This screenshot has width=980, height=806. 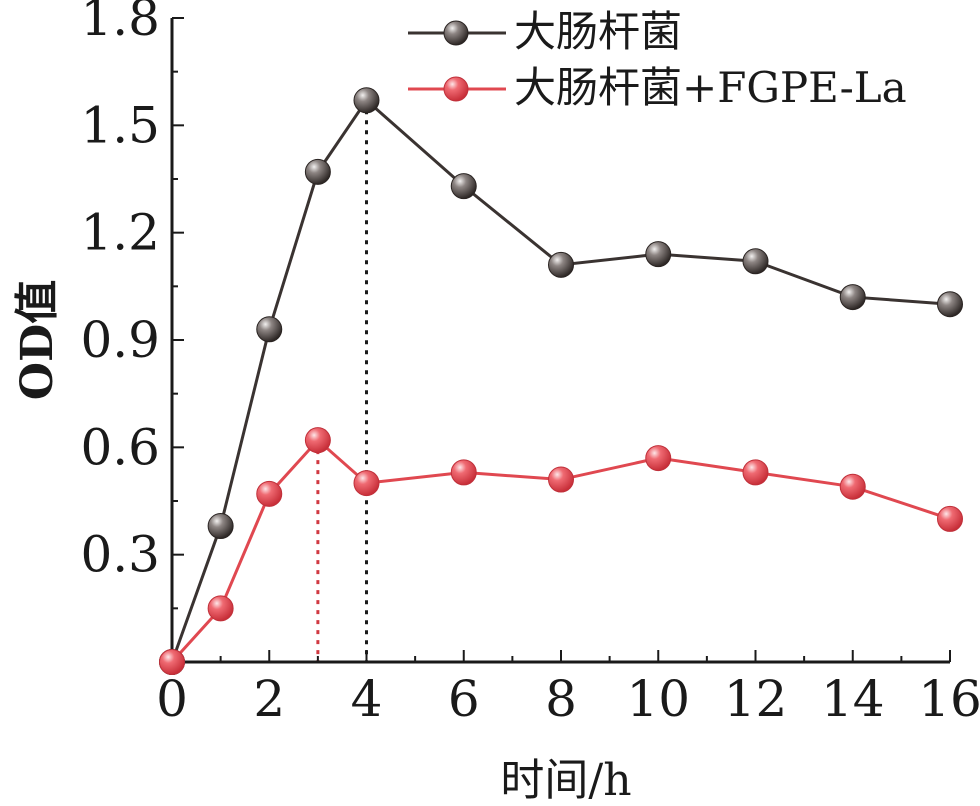 What do you see at coordinates (658, 699) in the screenshot?
I see `x-tick-label: 10` at bounding box center [658, 699].